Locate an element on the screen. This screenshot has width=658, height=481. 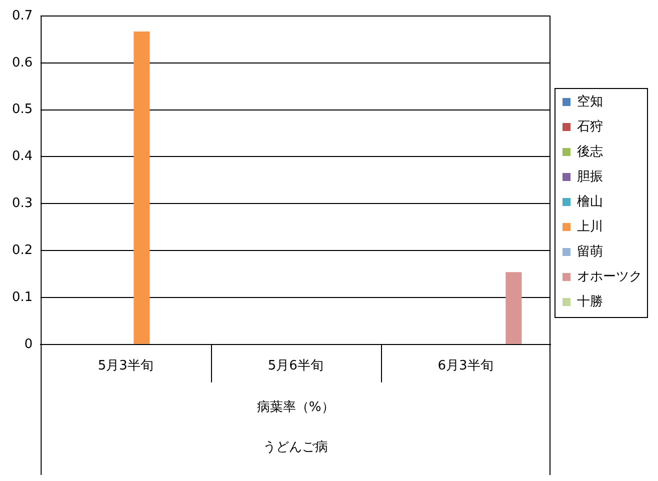
legend-label: 留萌 is located at coordinates (590, 252).